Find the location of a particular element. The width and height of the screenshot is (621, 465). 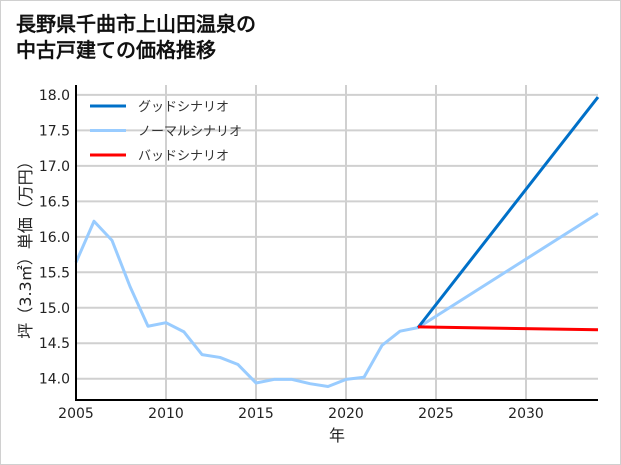

title-line-2: 中古戸建ての価格推移 is located at coordinates (116, 50).